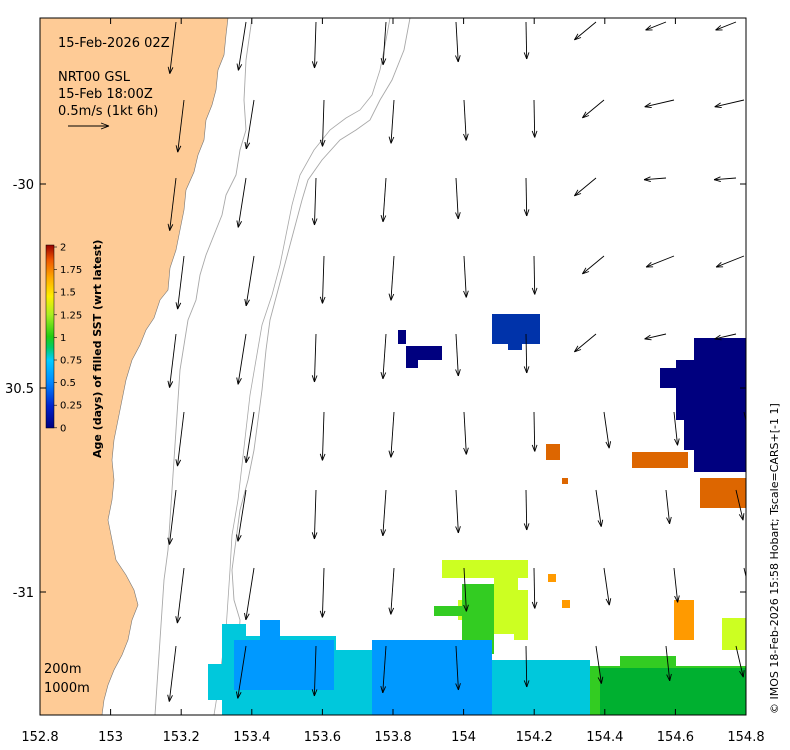 Image resolution: width=790 pixels, height=750 pixels. Describe the element at coordinates (181, 737) in the screenshot. I see `x-tick-label: 153.2` at that location.